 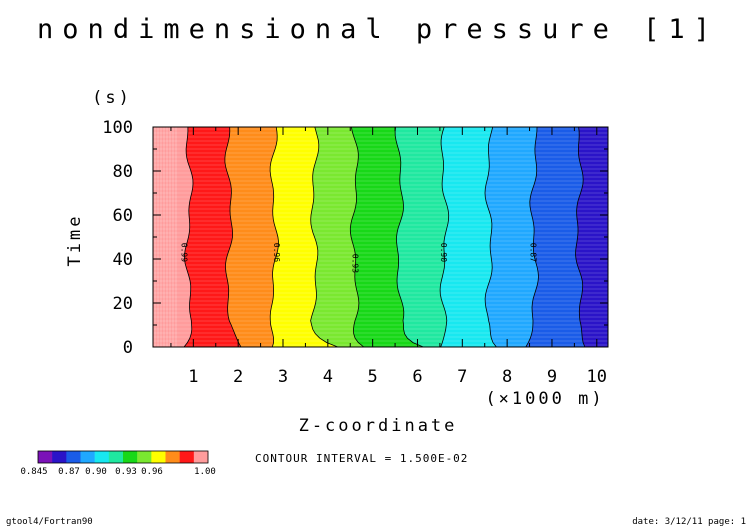 What do you see at coordinates (378, 426) in the screenshot?
I see `x-axis-label: Z-coordinate` at bounding box center [378, 426].